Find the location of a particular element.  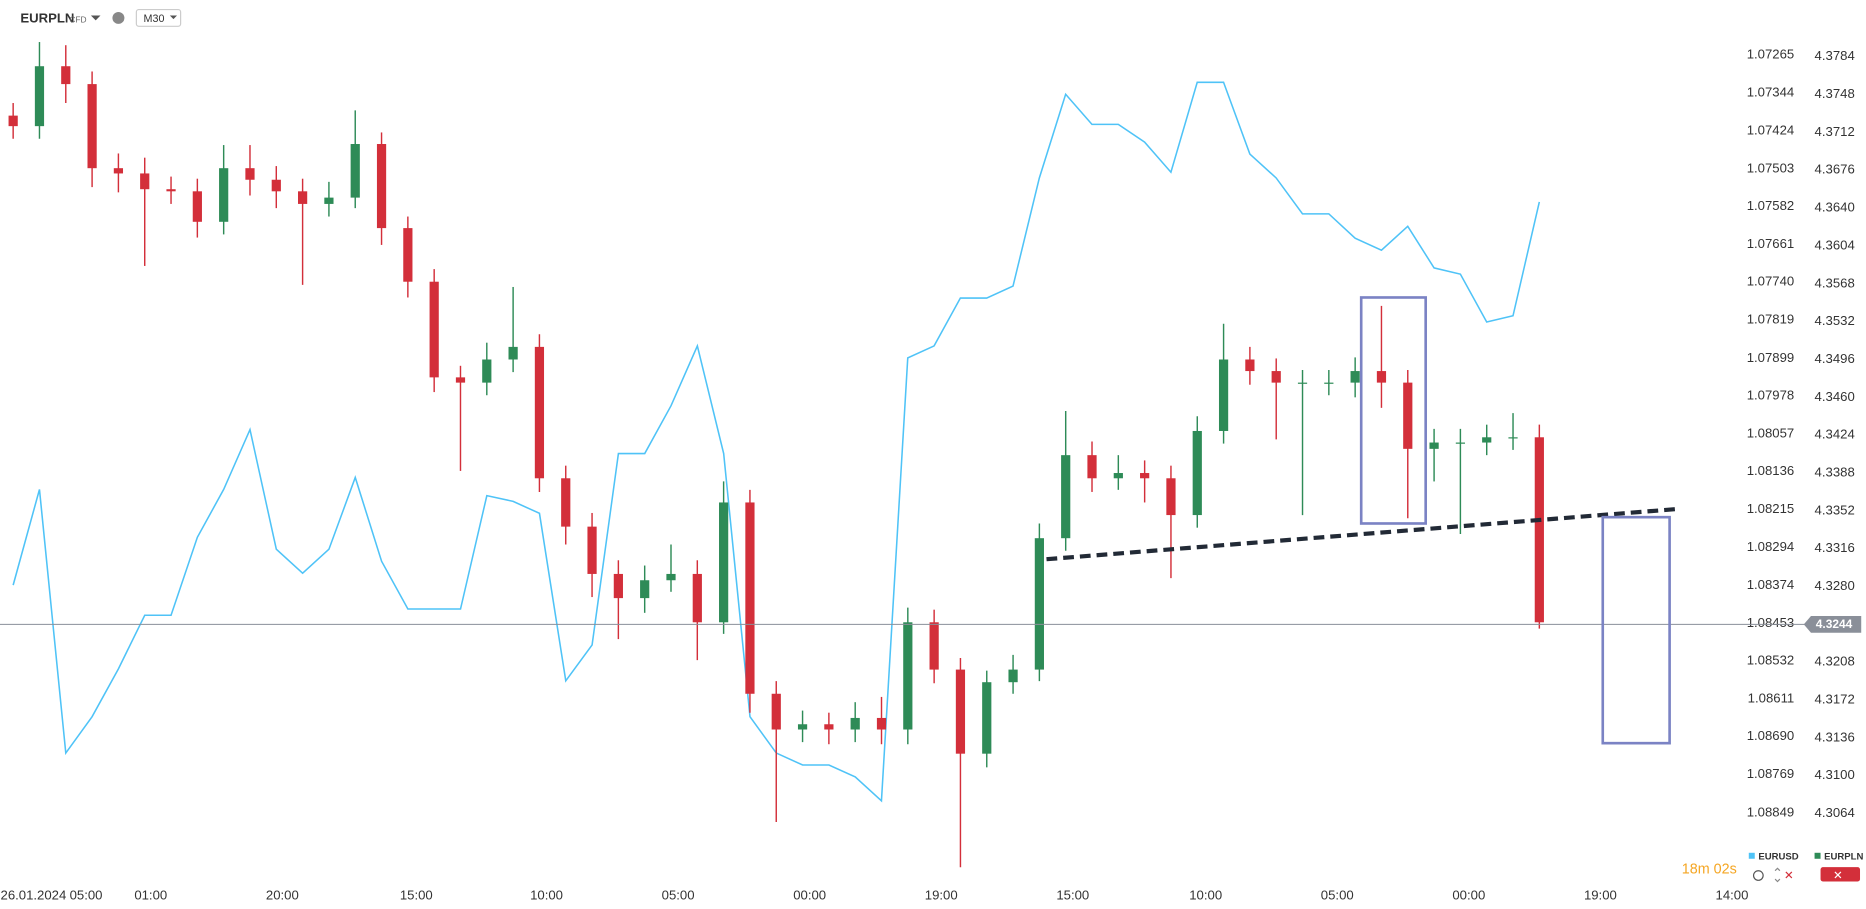

footer: 18m 02s is located at coordinates (1771, 872).